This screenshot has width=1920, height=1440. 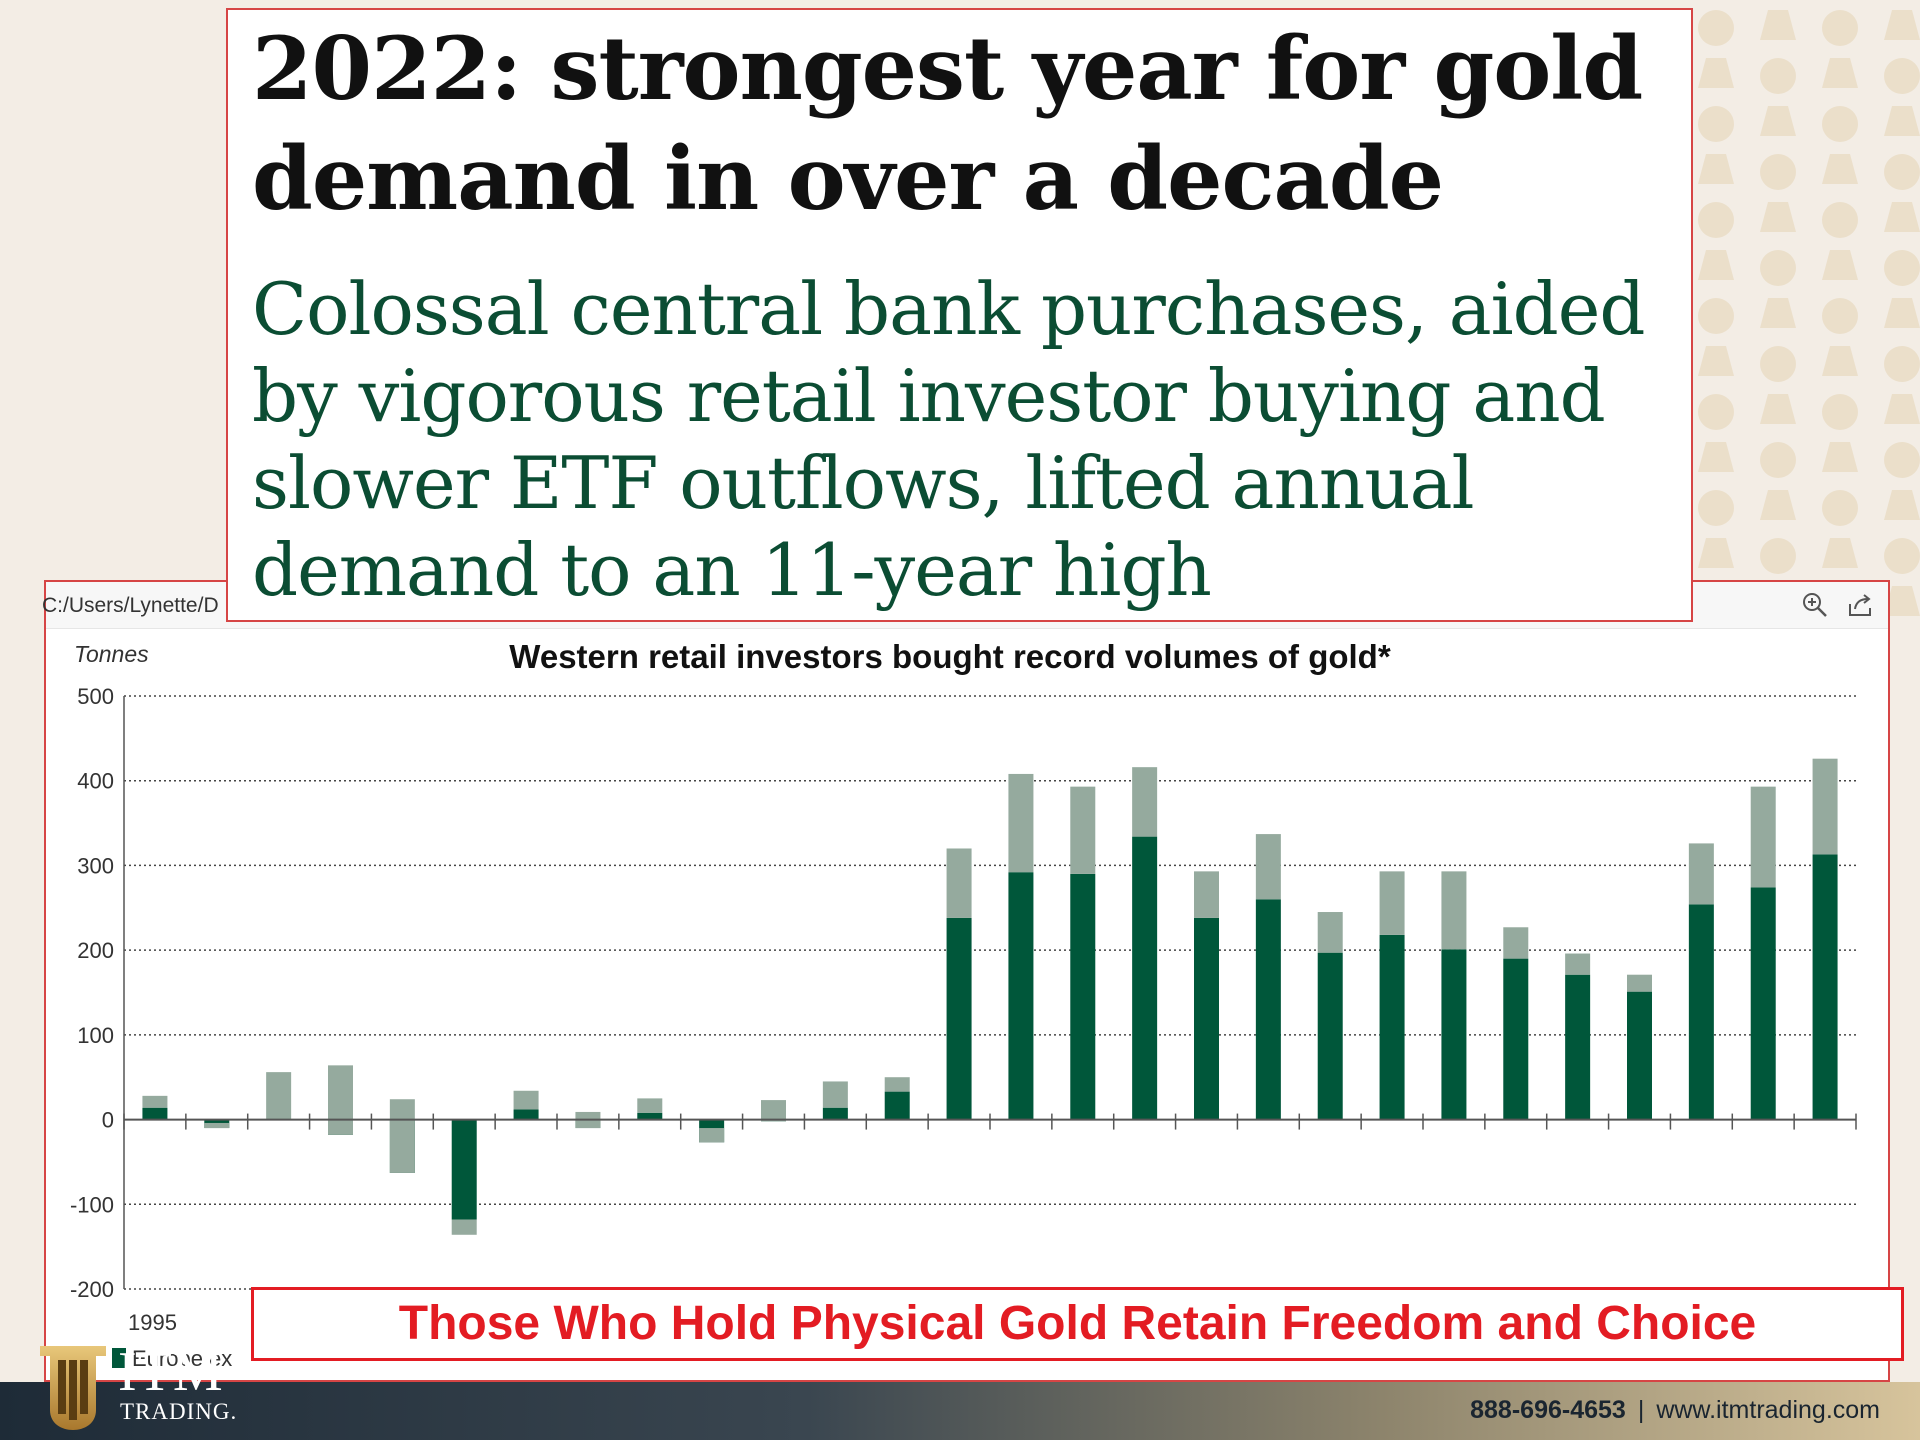 I want to click on share-icon, so click(x=1861, y=605).